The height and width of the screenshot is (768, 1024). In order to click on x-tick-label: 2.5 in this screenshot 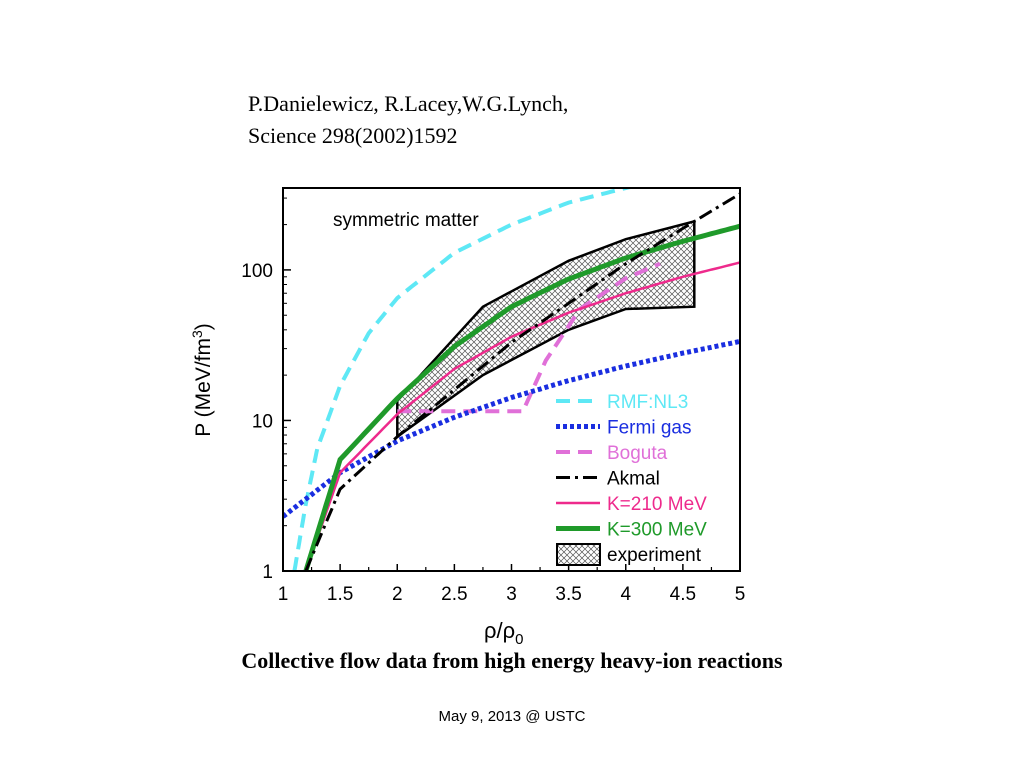, I will do `click(454, 594)`.